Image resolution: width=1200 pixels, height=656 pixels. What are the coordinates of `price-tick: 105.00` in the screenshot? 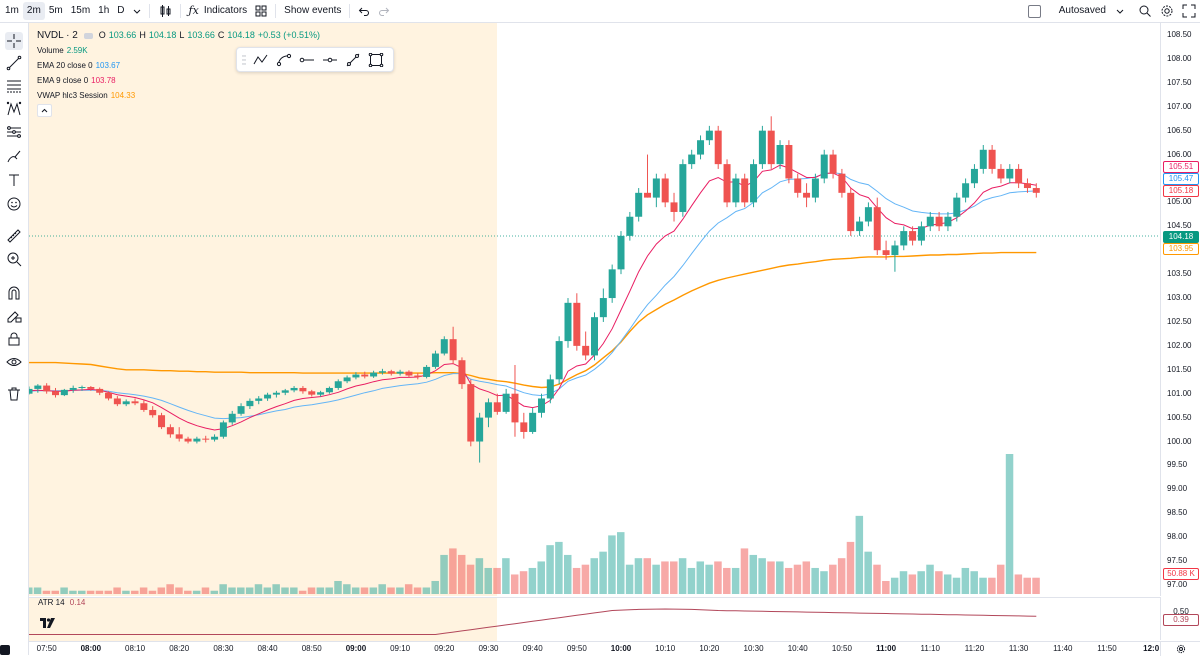 It's located at (1179, 202).